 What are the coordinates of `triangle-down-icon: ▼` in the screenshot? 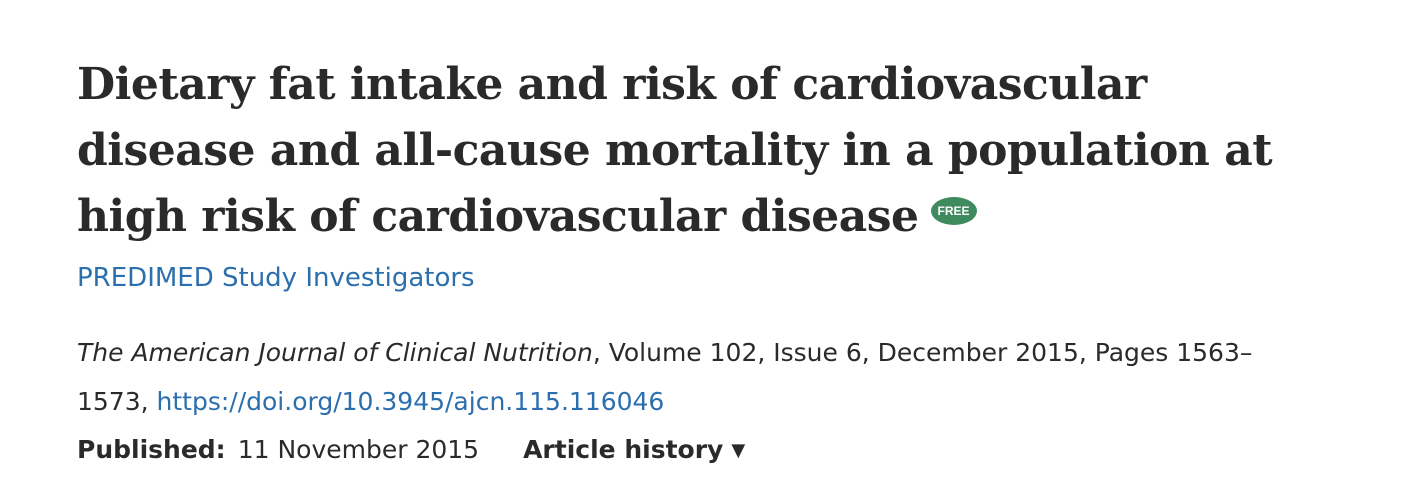 It's located at (738, 450).